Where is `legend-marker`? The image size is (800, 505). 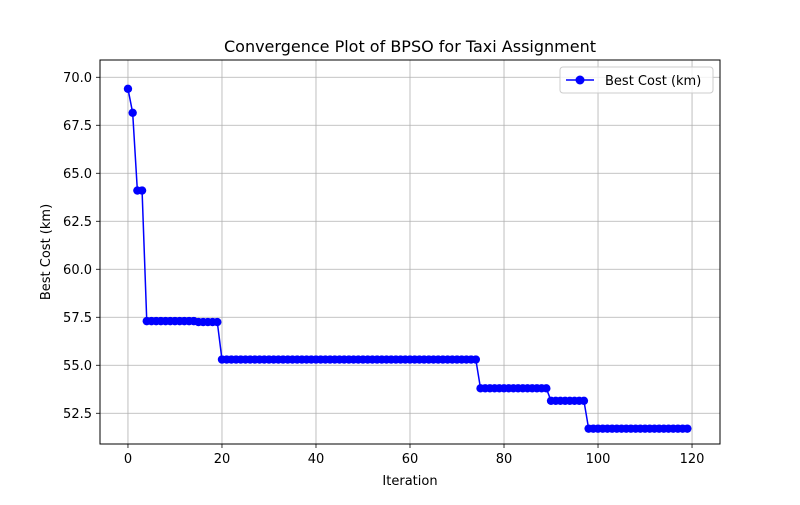 legend-marker is located at coordinates (580, 80).